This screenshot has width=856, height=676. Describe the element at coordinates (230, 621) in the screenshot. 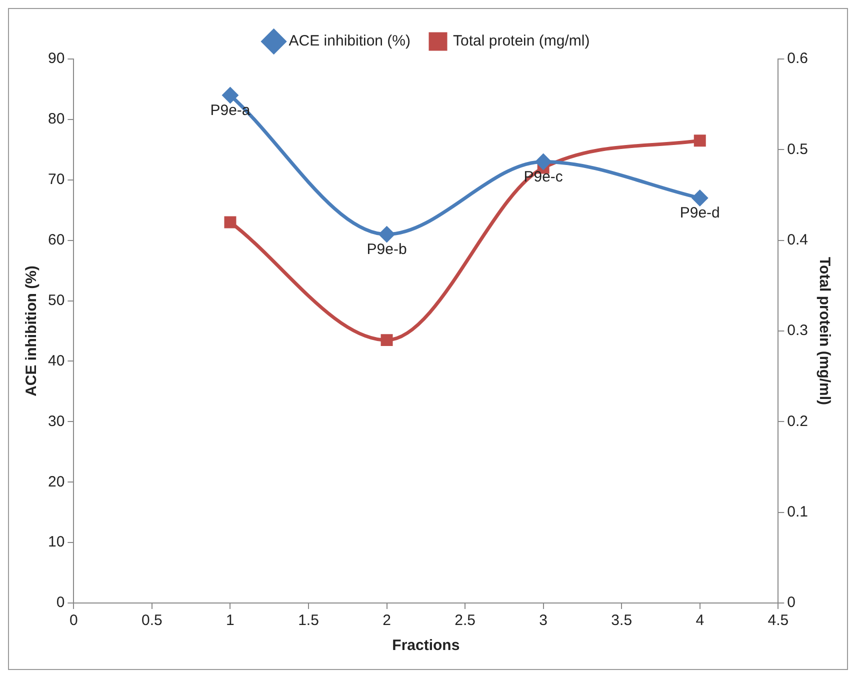

I see `x-tick-label: 1` at that location.